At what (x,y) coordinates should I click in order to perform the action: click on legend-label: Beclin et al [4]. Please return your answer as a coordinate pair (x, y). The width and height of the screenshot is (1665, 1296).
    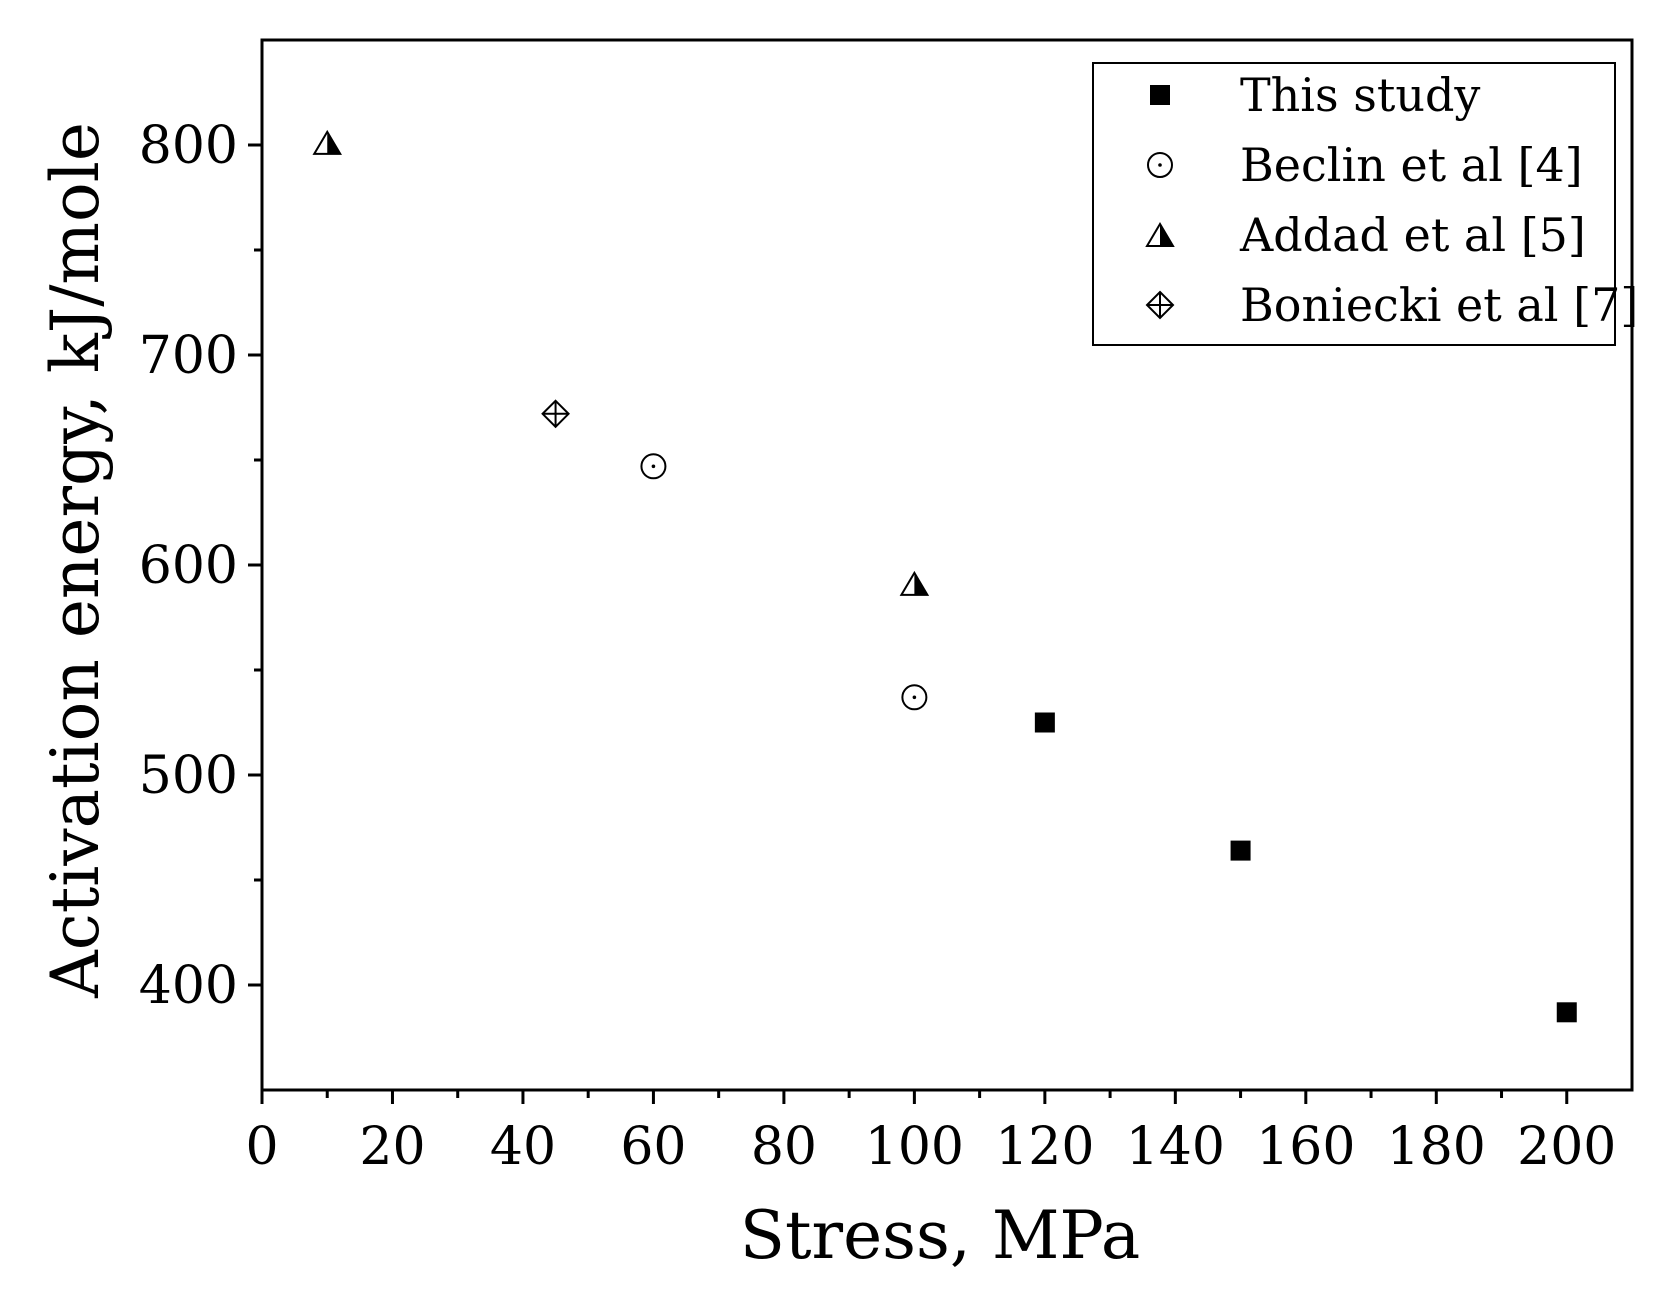
    Looking at the image, I should click on (1411, 165).